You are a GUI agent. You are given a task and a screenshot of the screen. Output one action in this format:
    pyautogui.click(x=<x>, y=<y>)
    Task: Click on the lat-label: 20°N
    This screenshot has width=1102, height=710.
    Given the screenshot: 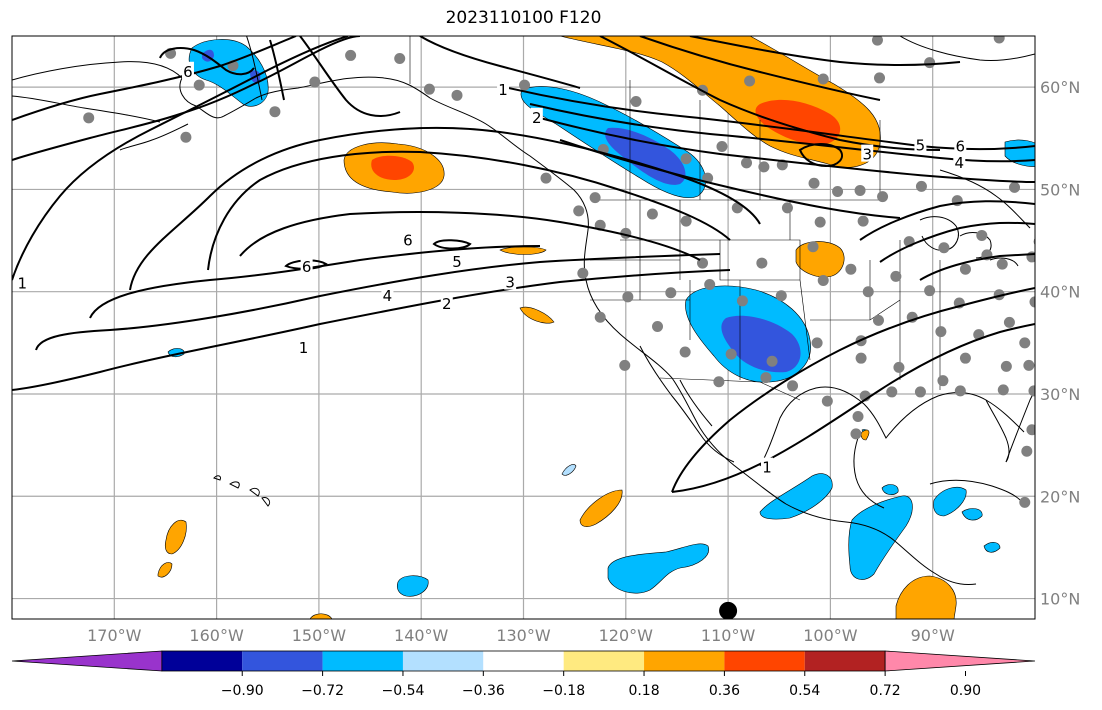 What is the action you would take?
    pyautogui.click(x=1060, y=496)
    